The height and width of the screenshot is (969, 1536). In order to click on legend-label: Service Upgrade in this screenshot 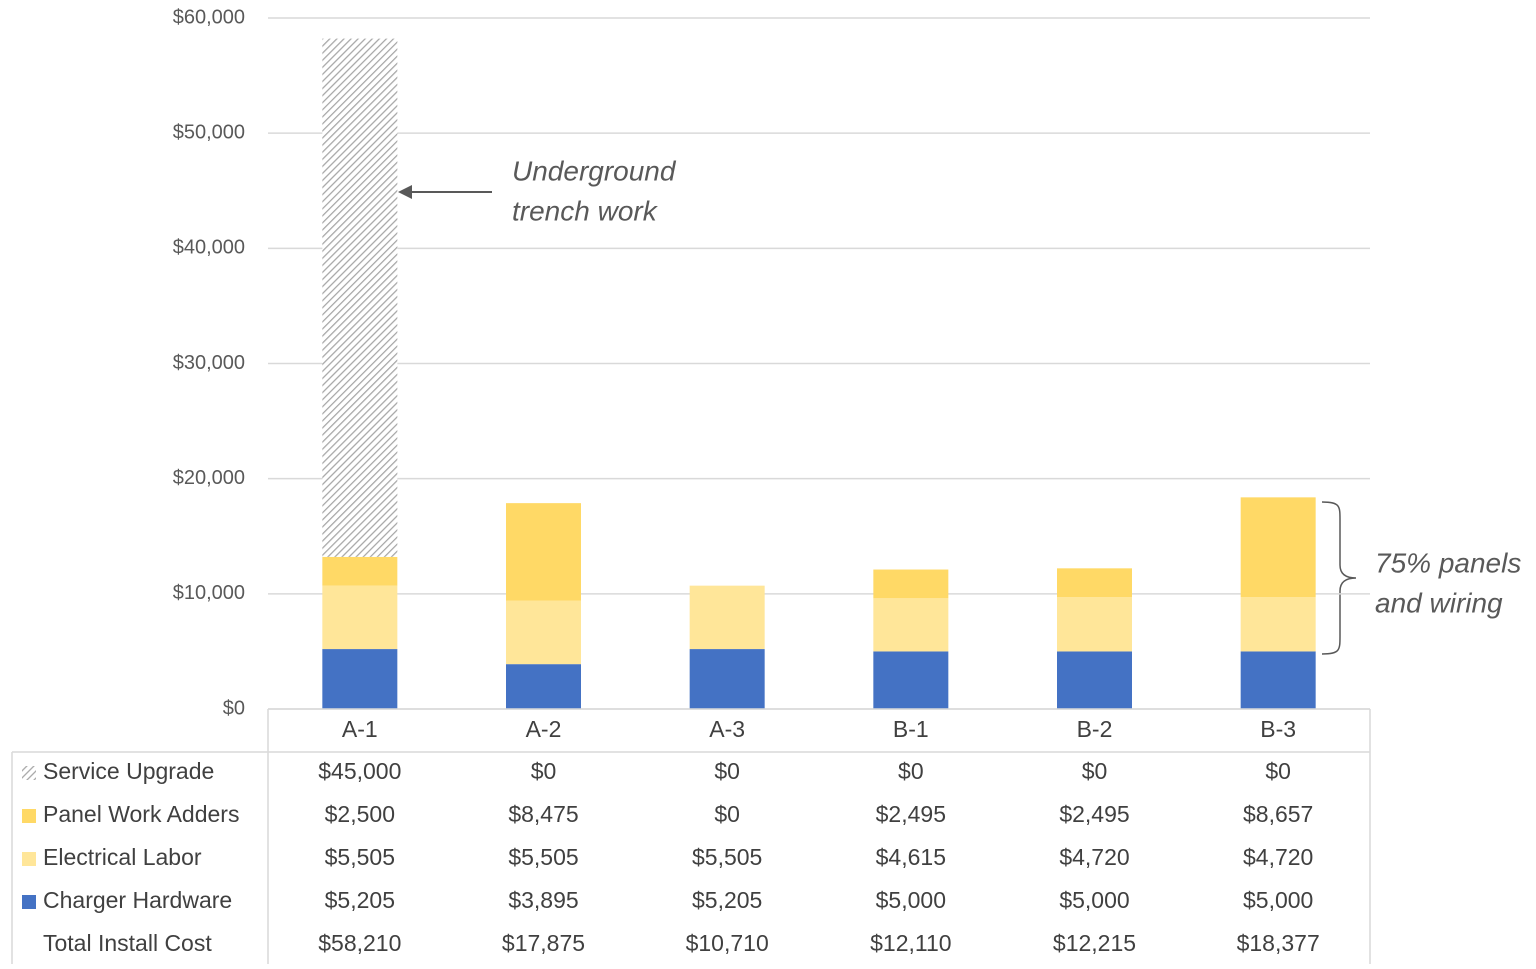, I will do `click(128, 771)`.